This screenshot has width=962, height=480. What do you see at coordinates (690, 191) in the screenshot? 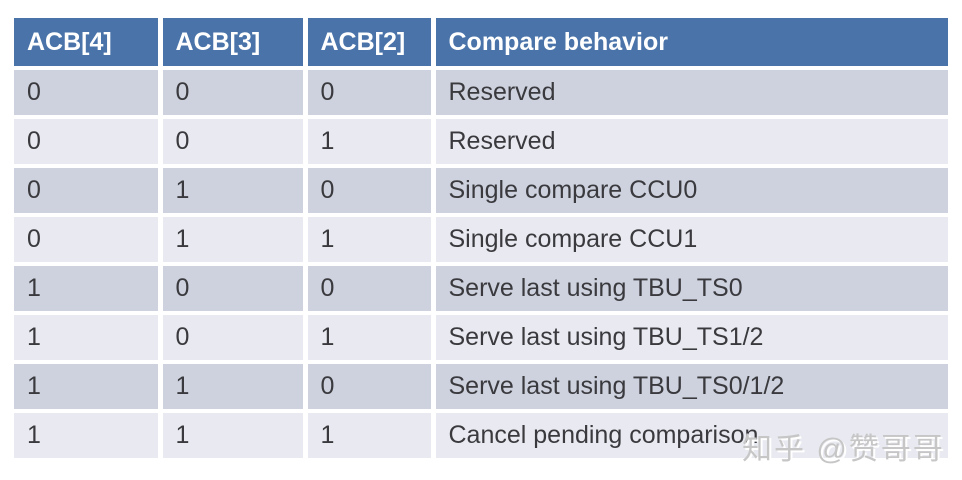
I see `cell-behavior: Single compare CCU0` at bounding box center [690, 191].